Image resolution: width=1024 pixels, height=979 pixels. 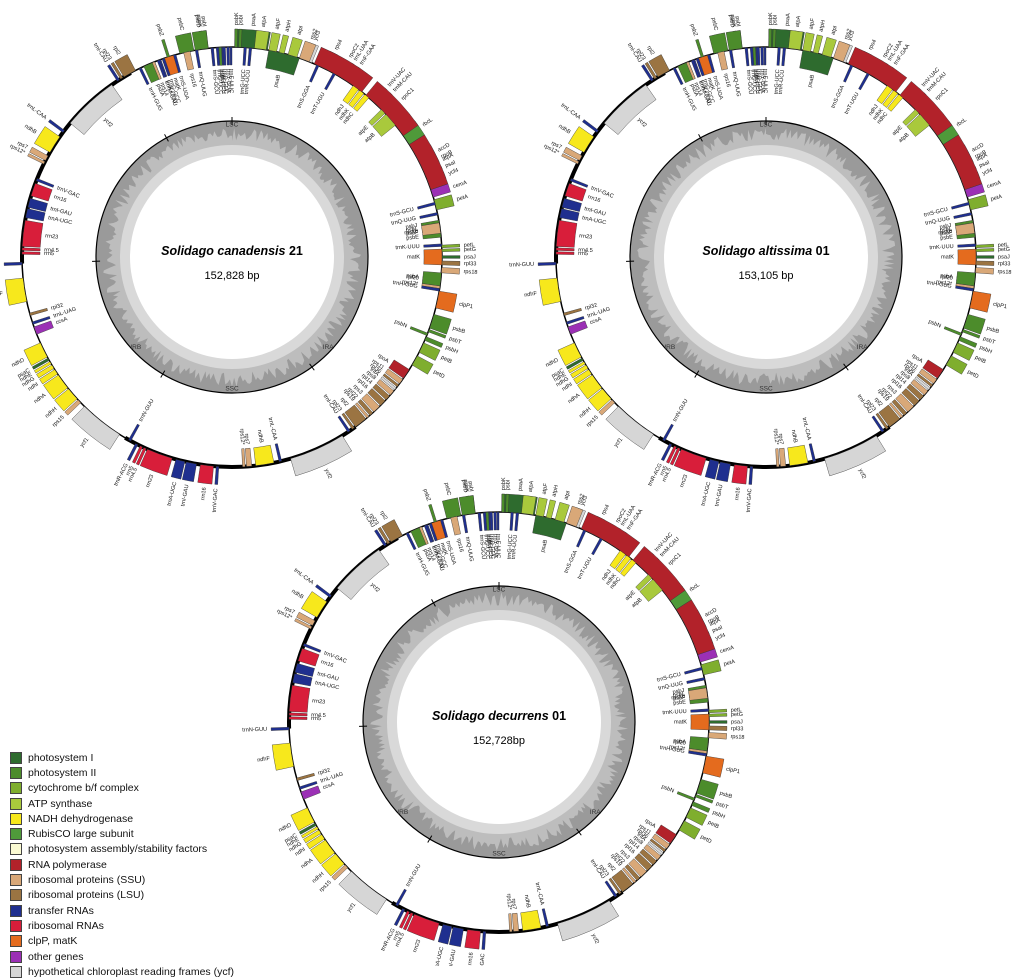 I want to click on legend-label: cytochrome b/f complex, so click(x=83, y=788).